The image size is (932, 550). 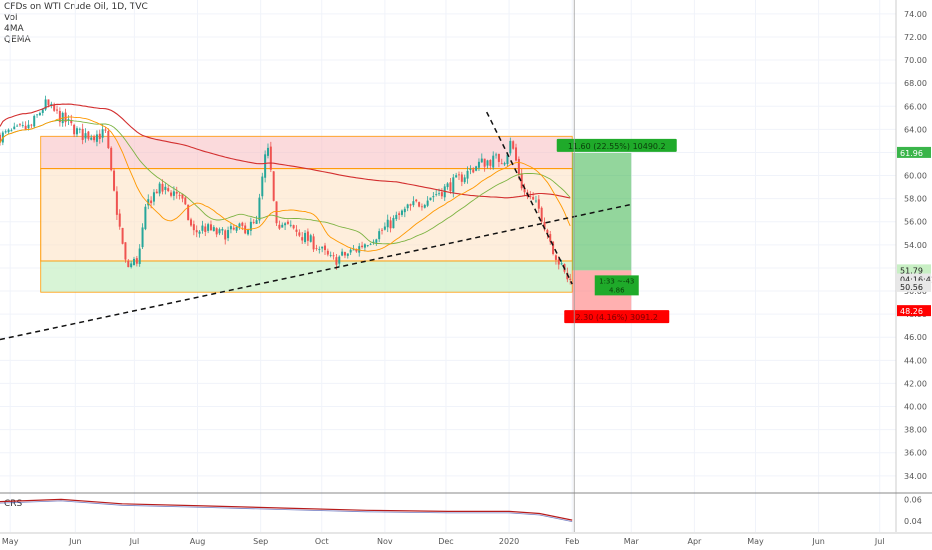 I want to click on legend-vol: Vol, so click(x=11, y=18).